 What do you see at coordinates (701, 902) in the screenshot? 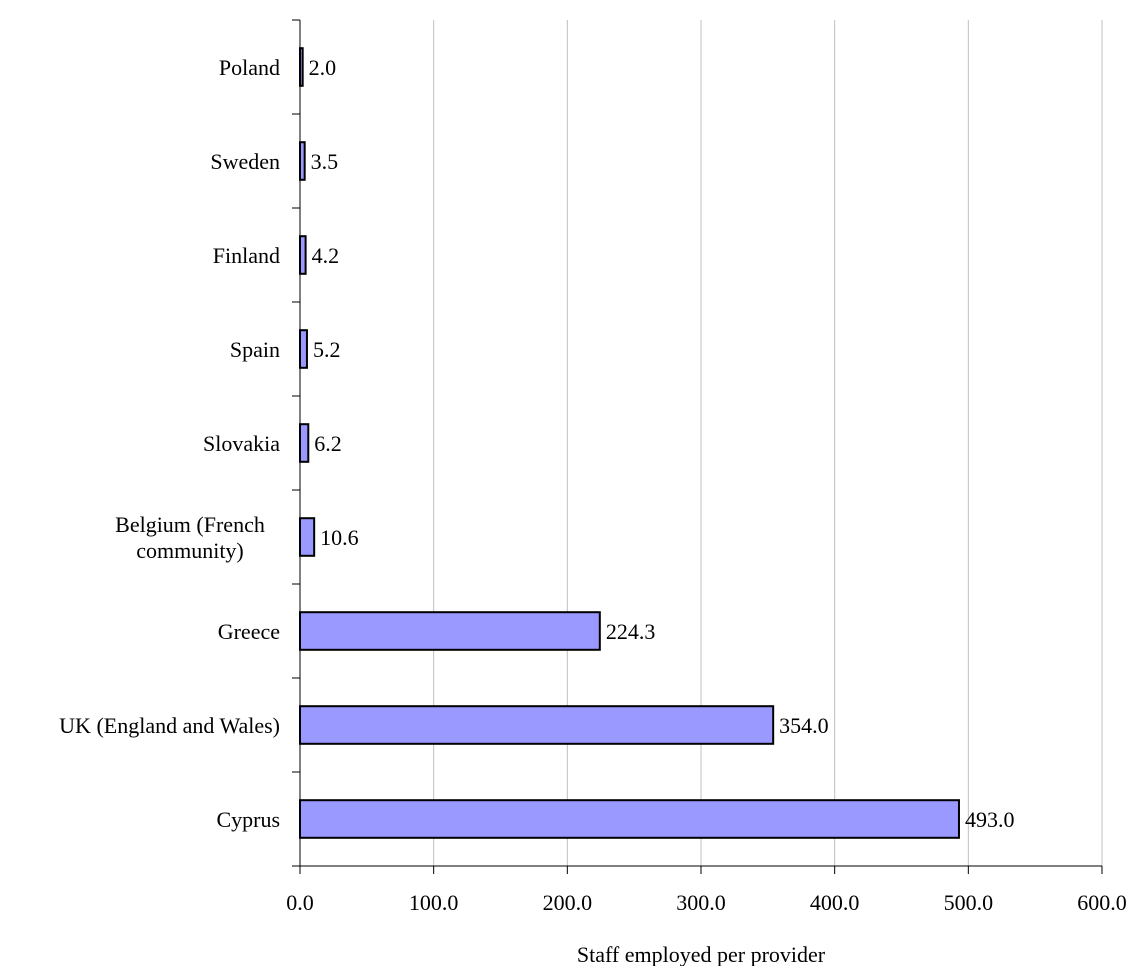
I see `x-tick-label: 300.0` at bounding box center [701, 902].